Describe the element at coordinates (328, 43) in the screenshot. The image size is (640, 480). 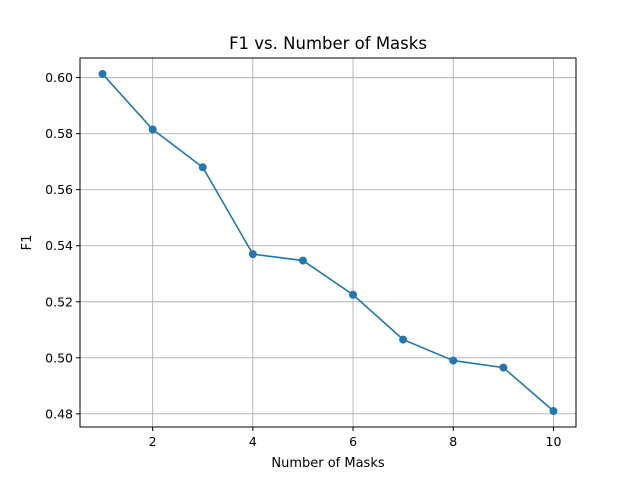
I see `chart-title: F1 vs. Number of Masks` at that location.